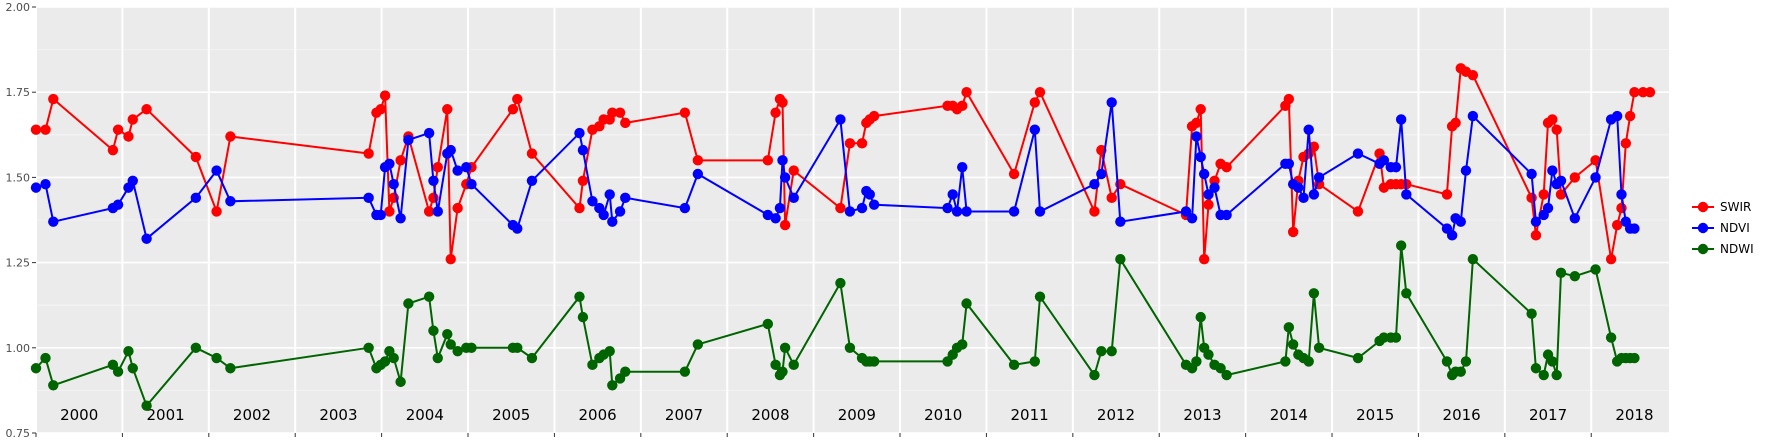 The image size is (1773, 442). What do you see at coordinates (18, 263) in the screenshot?
I see `y-tick-label: 1.25` at bounding box center [18, 263].